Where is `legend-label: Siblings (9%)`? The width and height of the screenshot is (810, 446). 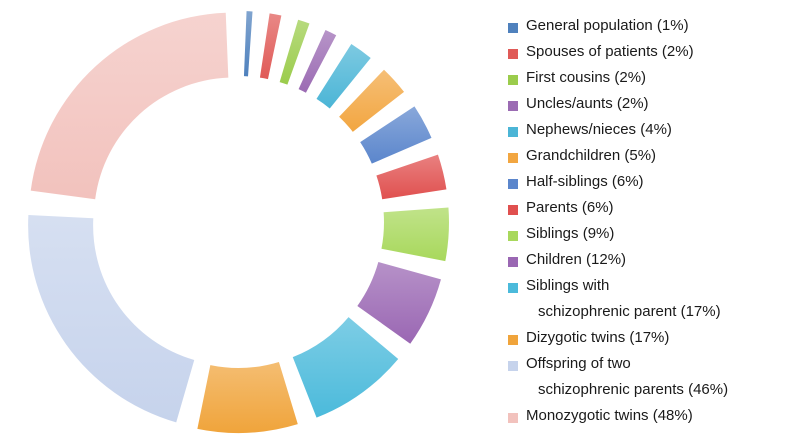 legend-label: Siblings (9%) is located at coordinates (570, 234).